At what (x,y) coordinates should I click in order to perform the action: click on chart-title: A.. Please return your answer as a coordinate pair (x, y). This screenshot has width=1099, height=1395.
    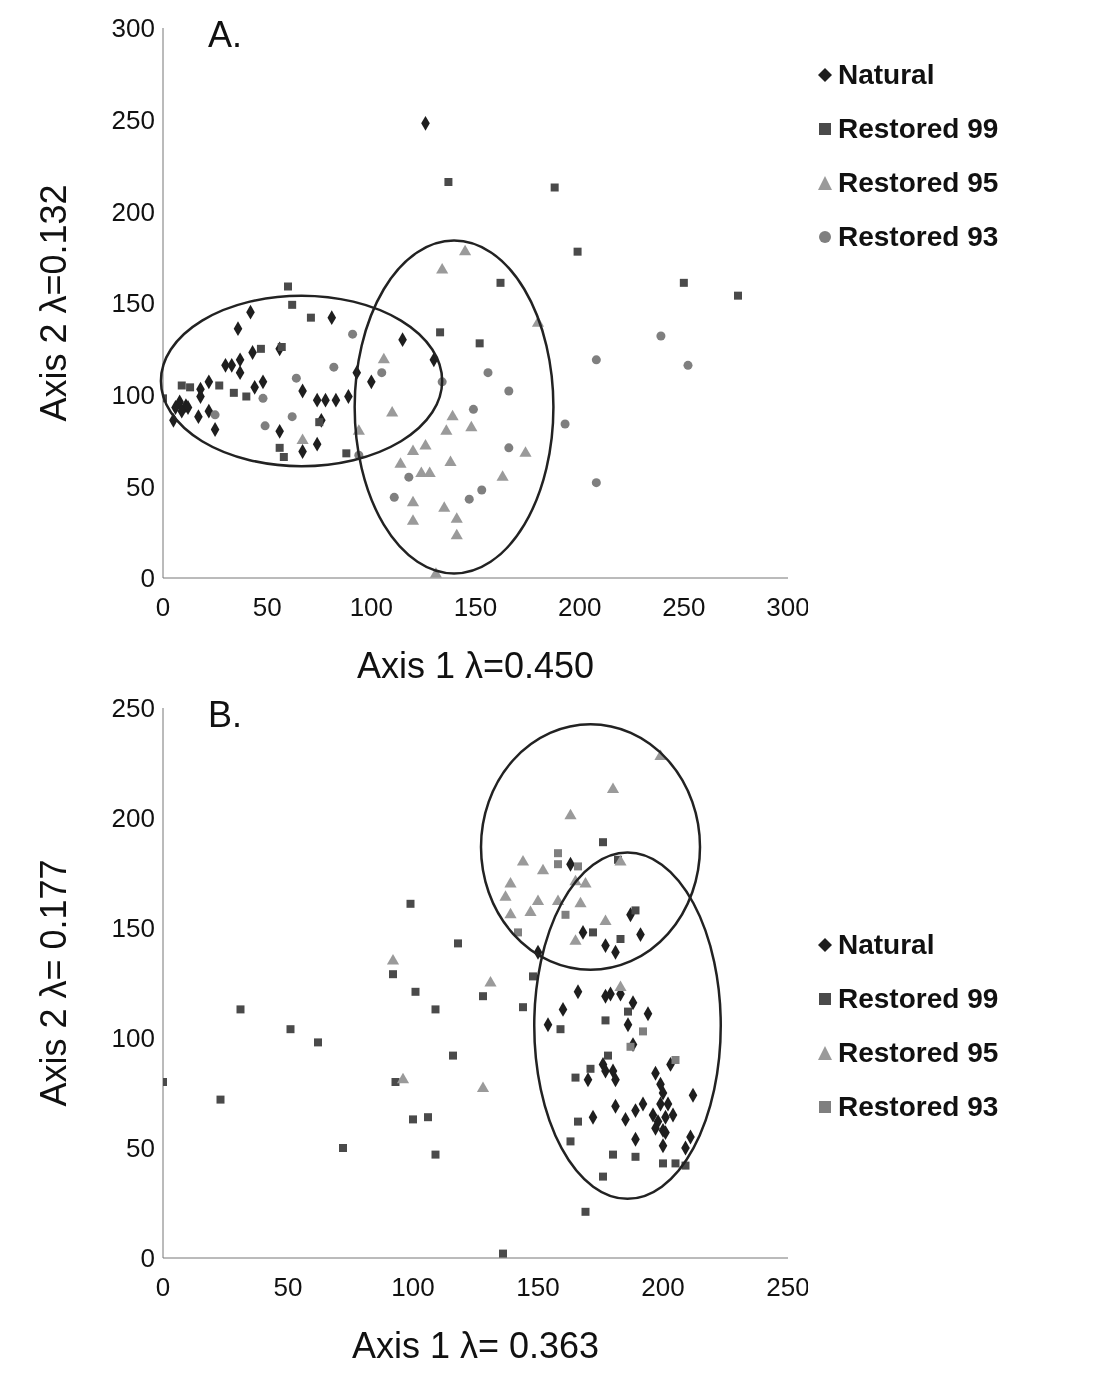
    Looking at the image, I should click on (225, 35).